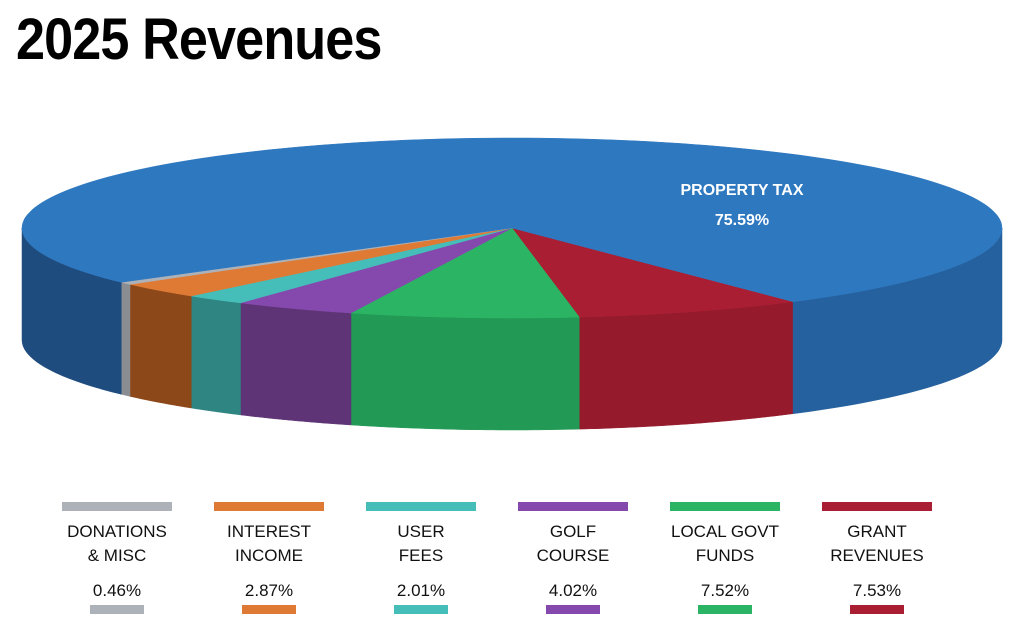  I want to click on slice-grant-revenues, so click(652, 272).